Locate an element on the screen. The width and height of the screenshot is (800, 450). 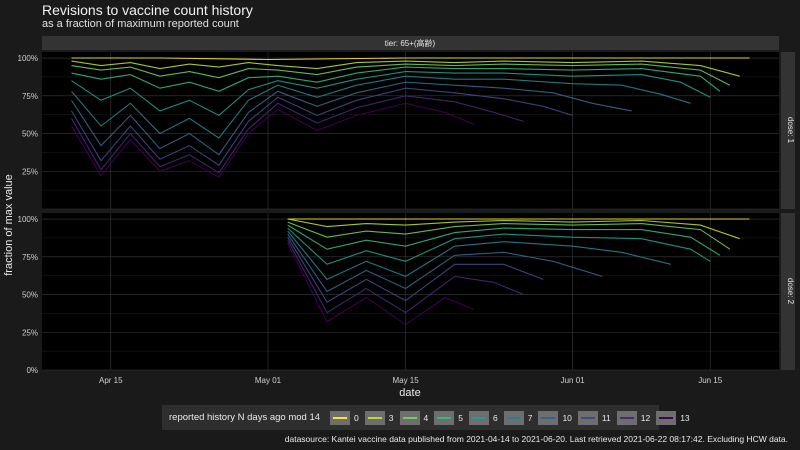
x-tick-label: Jun 15 is located at coordinates (710, 380).